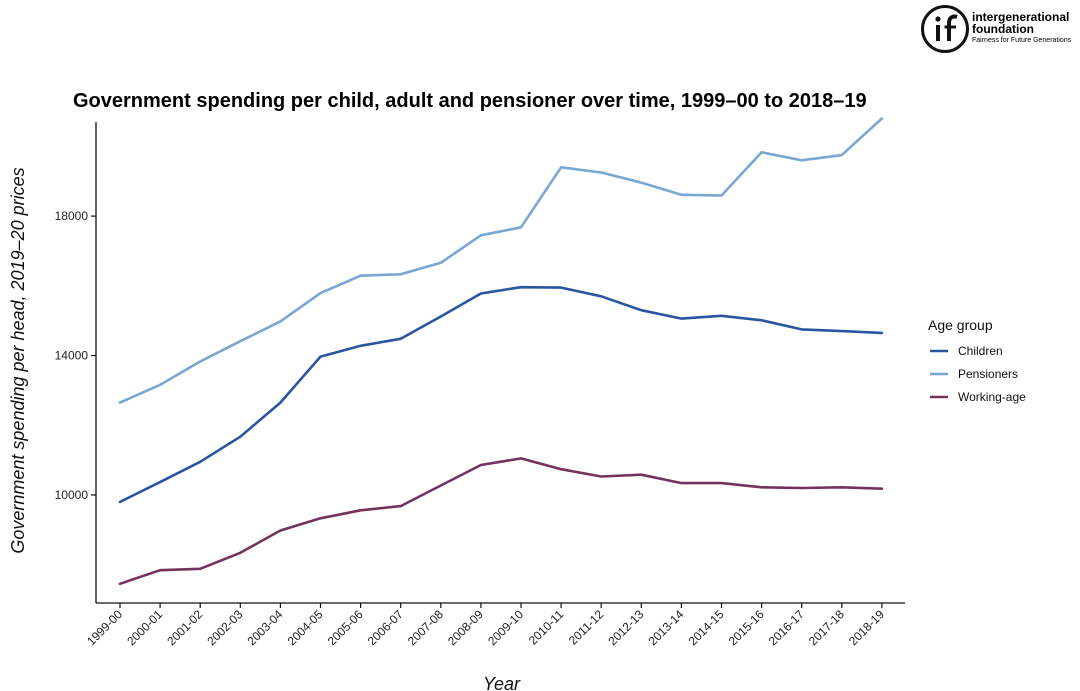 Image resolution: width=1080 pixels, height=691 pixels. I want to click on x-tick-label: 2011-12, so click(586, 627).